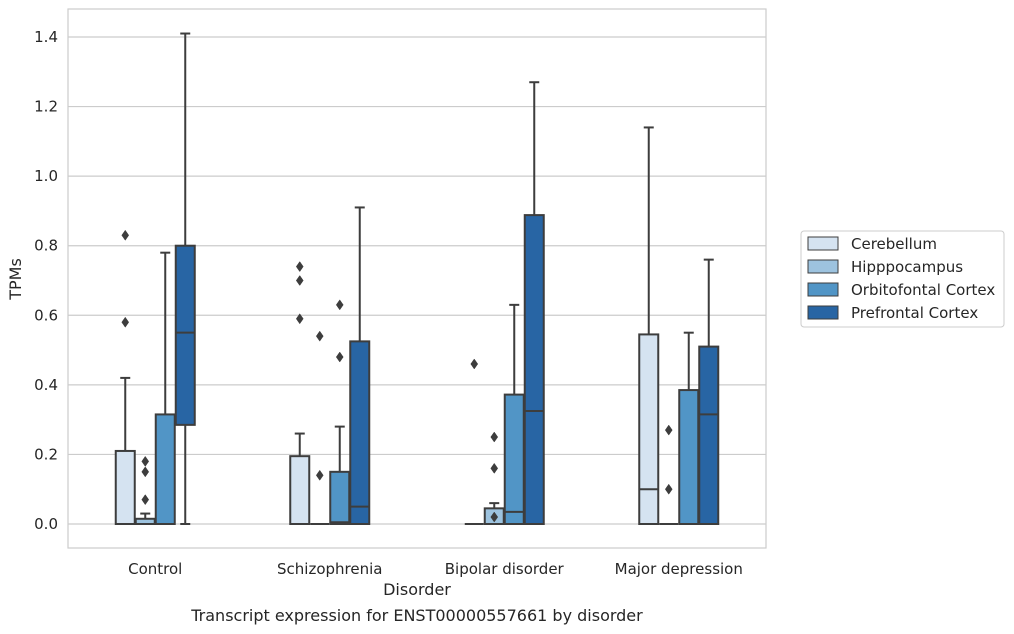 Image resolution: width=1014 pixels, height=634 pixels. Describe the element at coordinates (417, 589) in the screenshot. I see `x-axis-label: Disorder` at that location.